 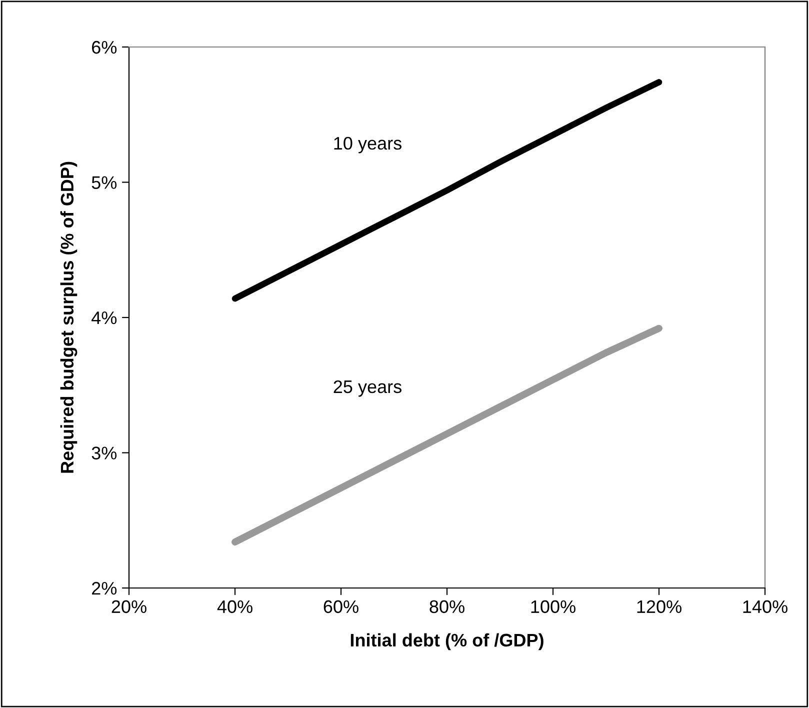 What do you see at coordinates (104, 453) in the screenshot?
I see `y-tick-label: 3%` at bounding box center [104, 453].